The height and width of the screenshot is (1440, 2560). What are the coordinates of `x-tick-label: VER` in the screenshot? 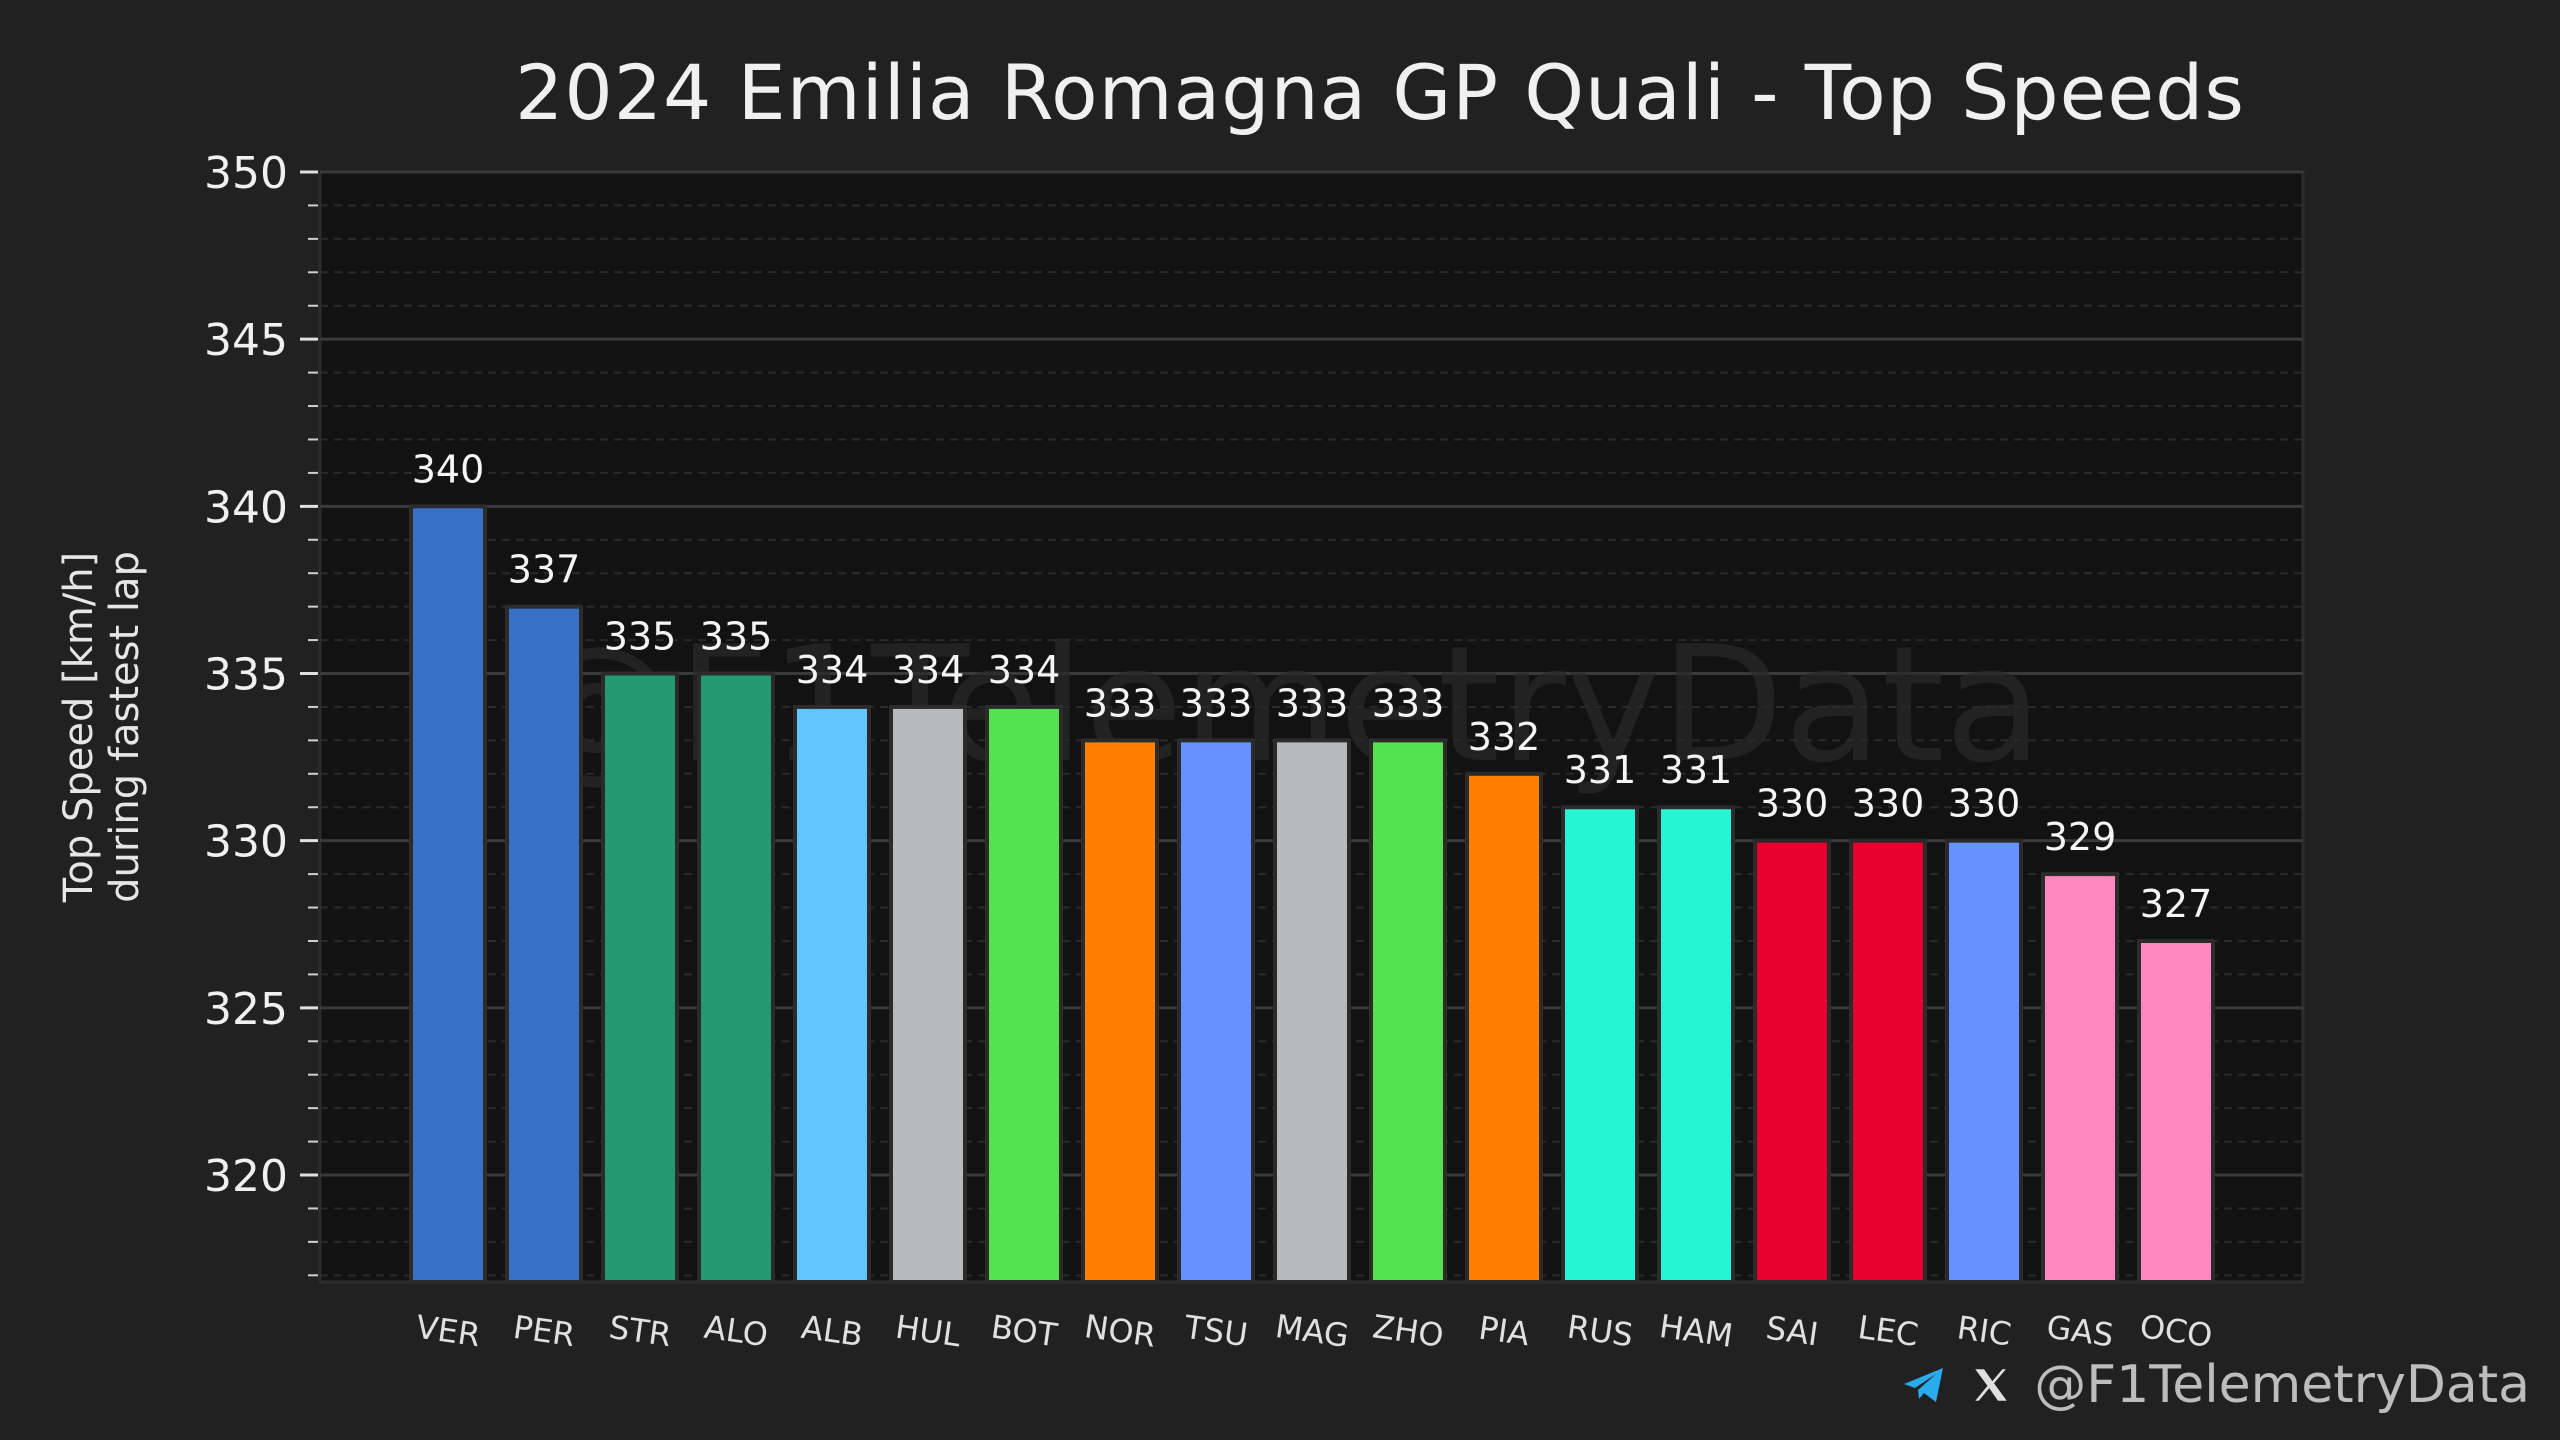 It's located at (448, 1331).